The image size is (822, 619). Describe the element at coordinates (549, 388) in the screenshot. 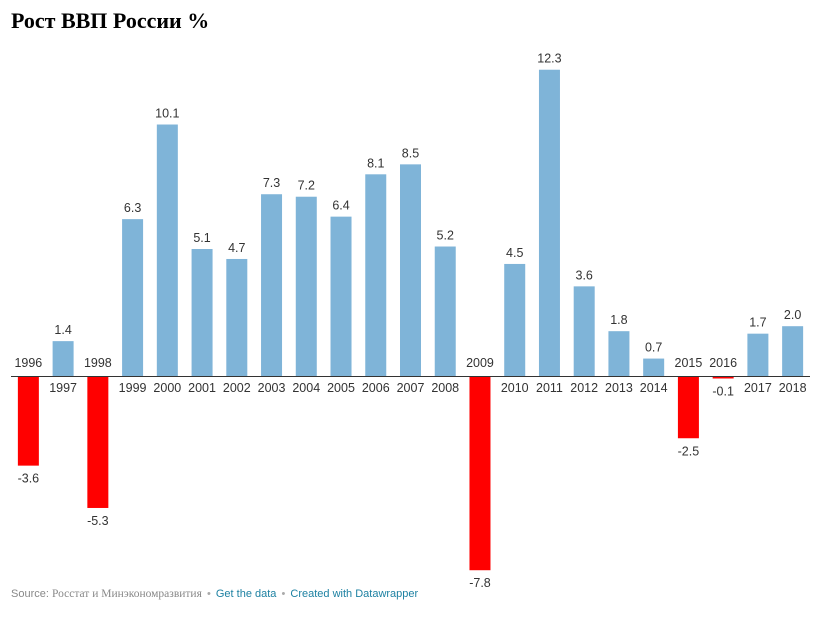

I see `category-label-2011: 2011` at that location.